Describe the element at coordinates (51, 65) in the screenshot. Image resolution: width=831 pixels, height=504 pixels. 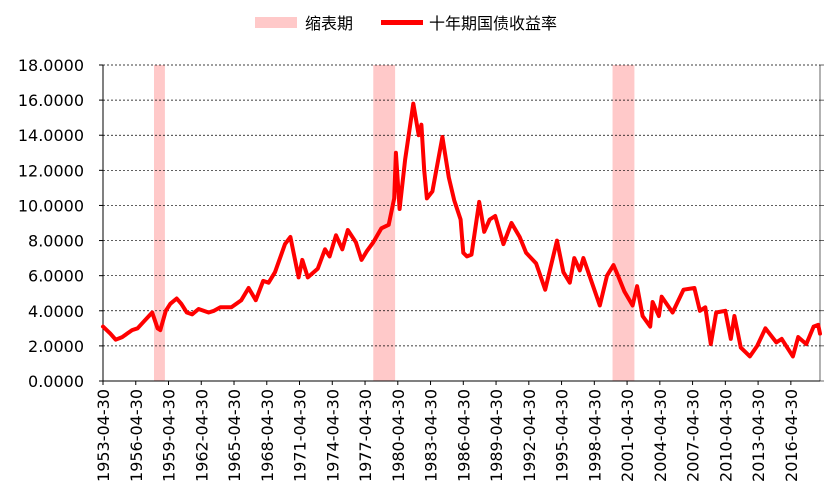
I see `y-tick-label: 18.0000` at that location.